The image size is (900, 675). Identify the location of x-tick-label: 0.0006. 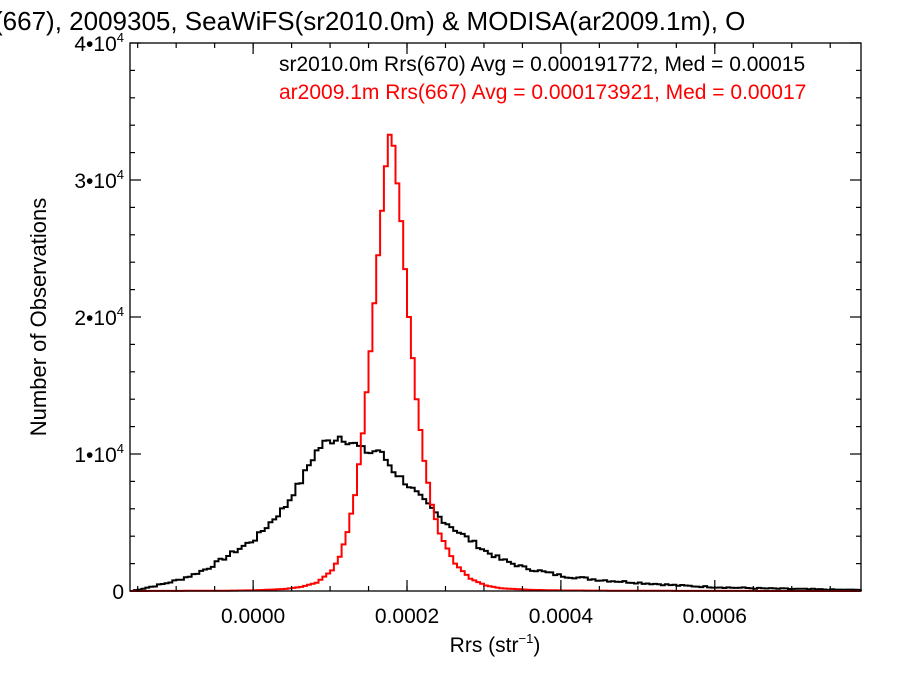
(715, 616).